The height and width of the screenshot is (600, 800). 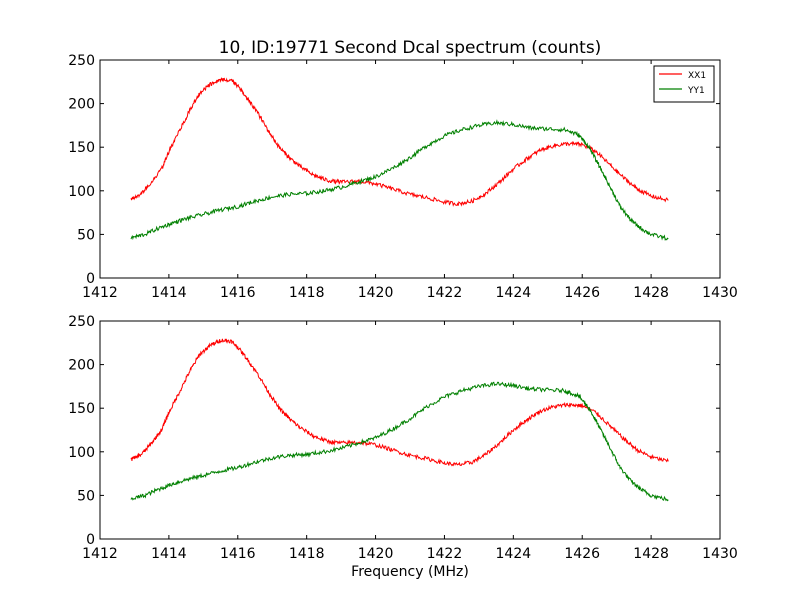 I want to click on legend-label-yy1: YY1, so click(x=696, y=91).